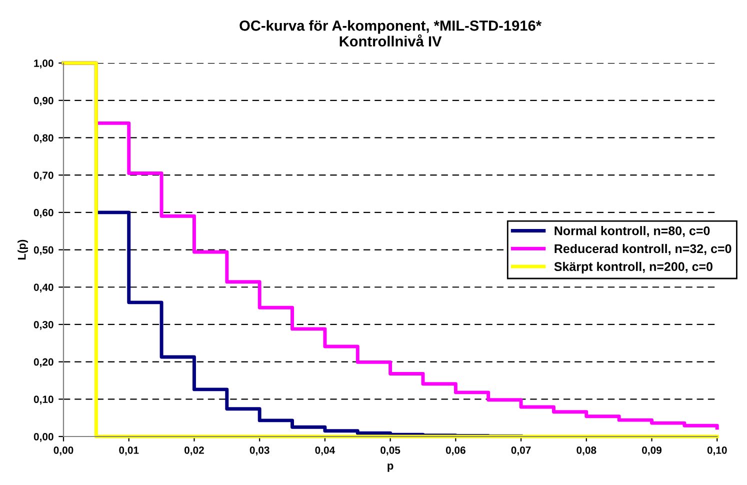 This screenshot has width=747, height=485. Describe the element at coordinates (456, 451) in the screenshot. I see `x-tick-label: 0,06` at that location.